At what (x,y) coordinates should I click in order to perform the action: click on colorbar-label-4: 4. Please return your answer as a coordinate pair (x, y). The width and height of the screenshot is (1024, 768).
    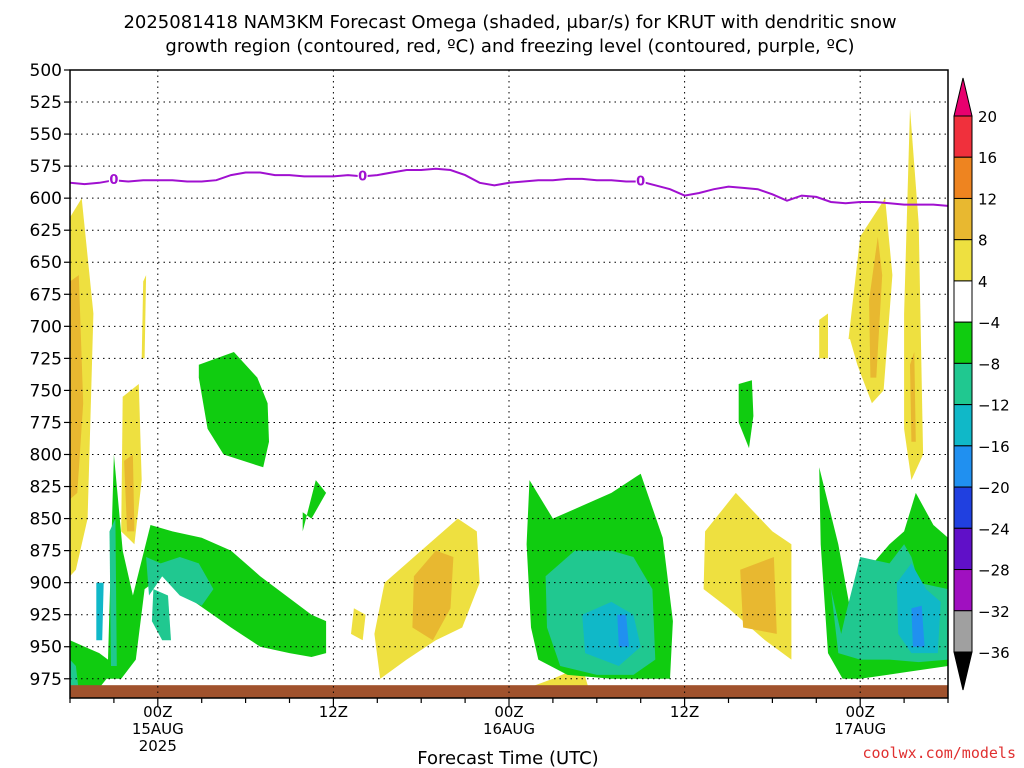
    Looking at the image, I should click on (983, 282).